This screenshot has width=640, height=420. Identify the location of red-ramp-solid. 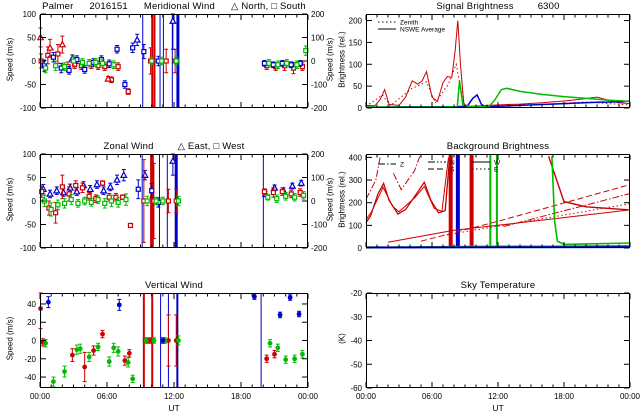
(509, 226).